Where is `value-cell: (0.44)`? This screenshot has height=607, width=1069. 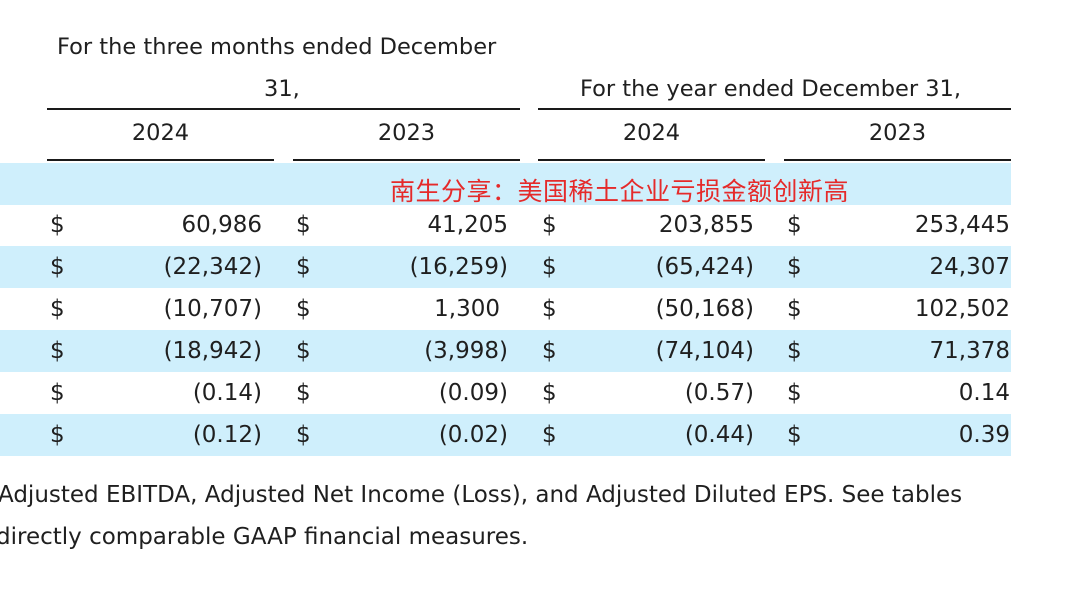
value-cell: (0.44) is located at coordinates (719, 435).